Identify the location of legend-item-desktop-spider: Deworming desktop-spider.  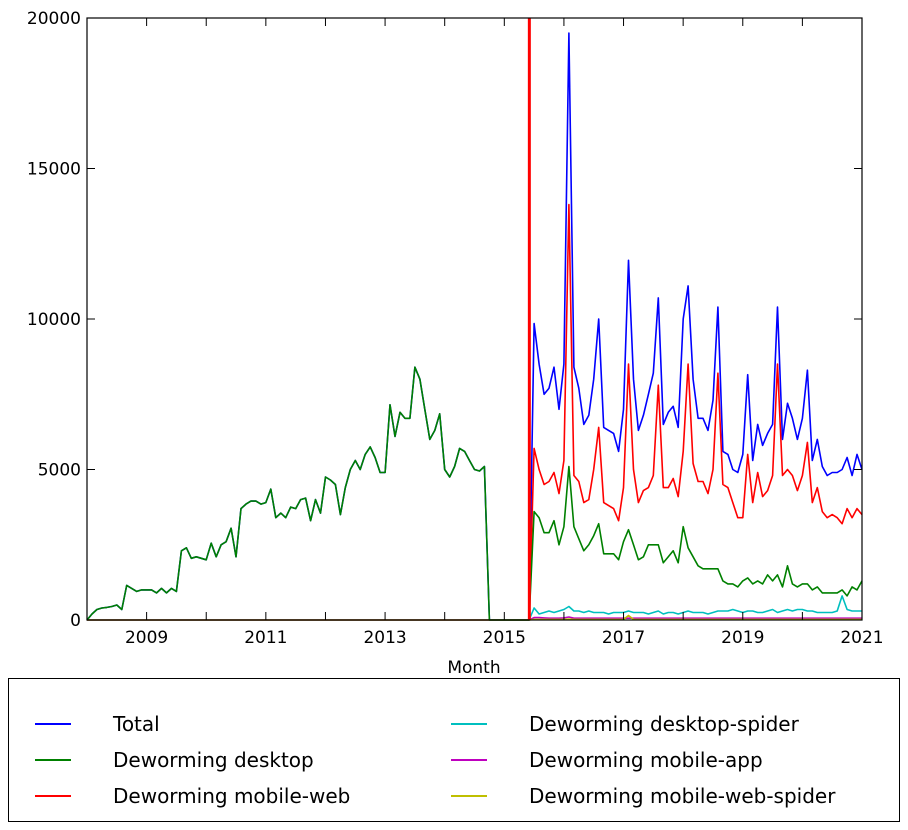
(625, 724).